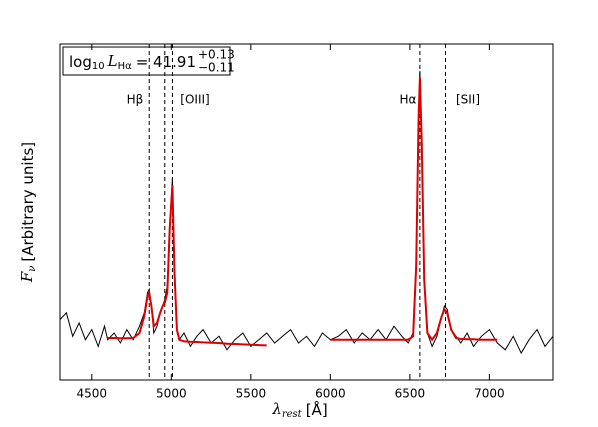 Image resolution: width=598 pixels, height=427 pixels. What do you see at coordinates (125, 66) in the screenshot?
I see `annotation-part: Hα` at bounding box center [125, 66].